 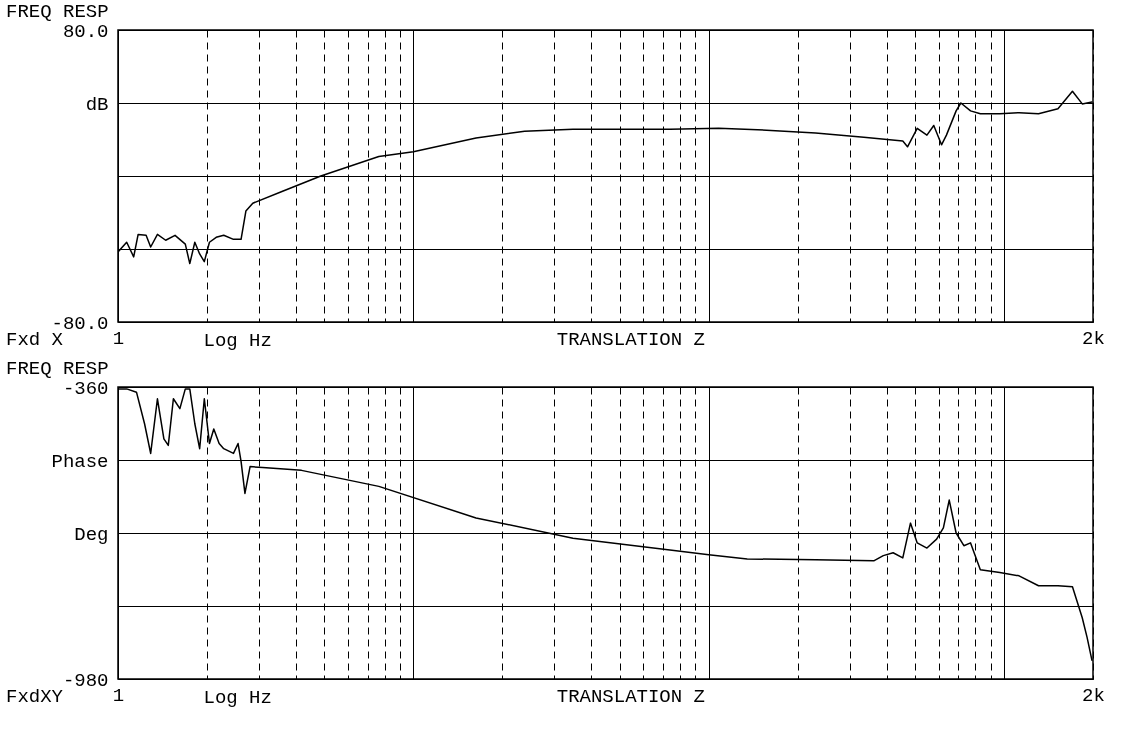 What do you see at coordinates (85, 680) in the screenshot?
I see `y-tick-label: -980` at bounding box center [85, 680].